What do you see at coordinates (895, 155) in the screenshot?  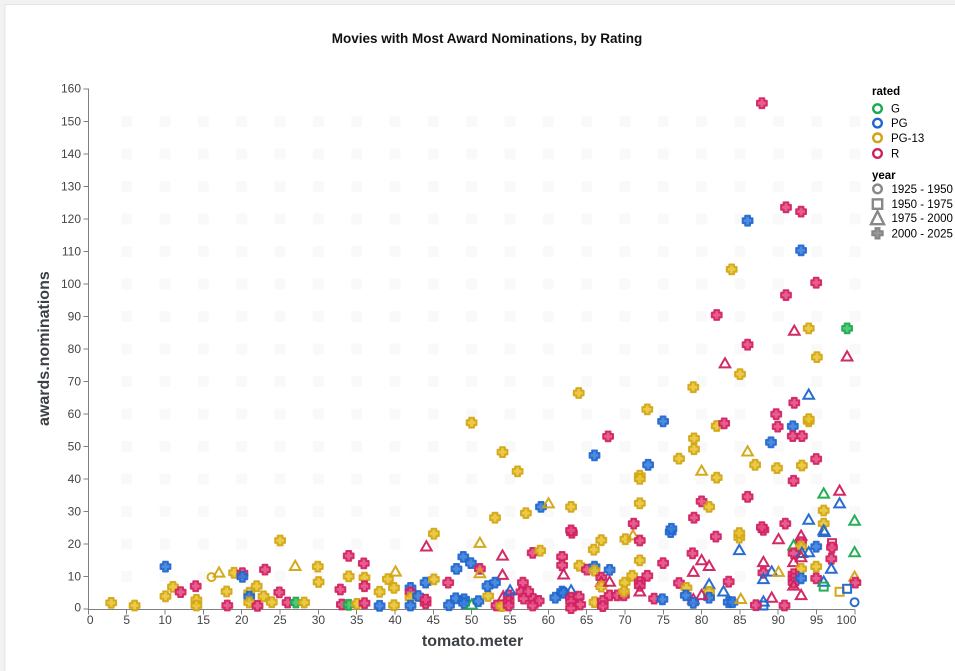 I see `svg-text: R` at bounding box center [895, 155].